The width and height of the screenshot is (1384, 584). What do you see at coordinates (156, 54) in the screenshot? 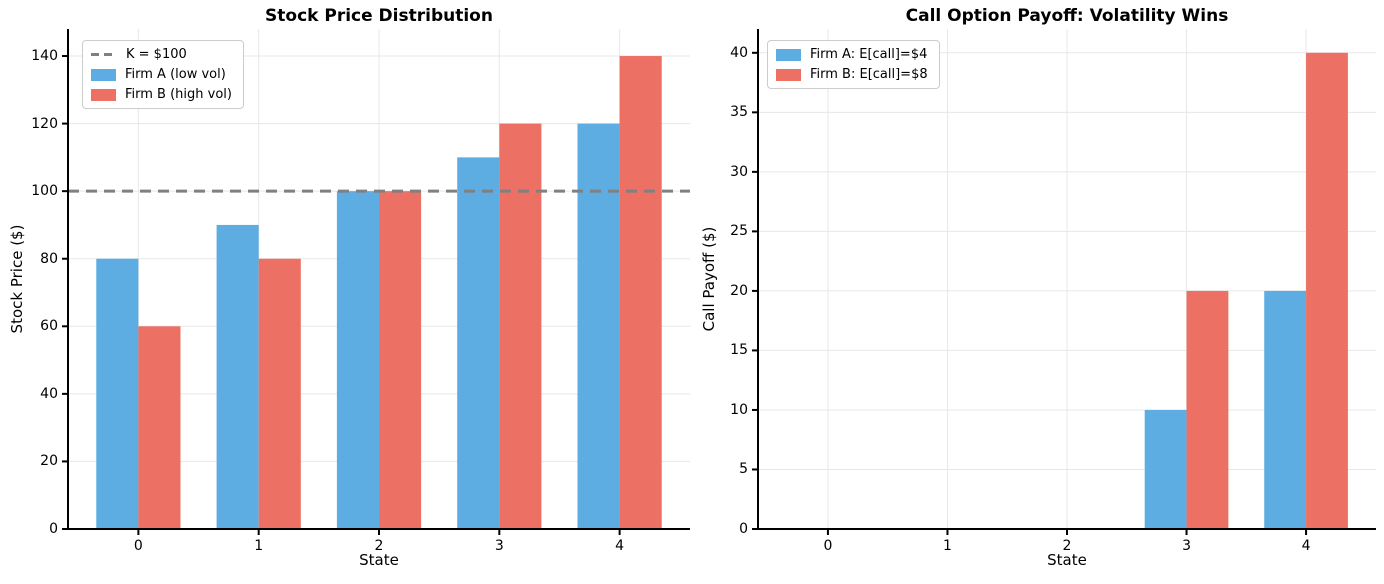
I see `legend-label: K = $100` at bounding box center [156, 54].